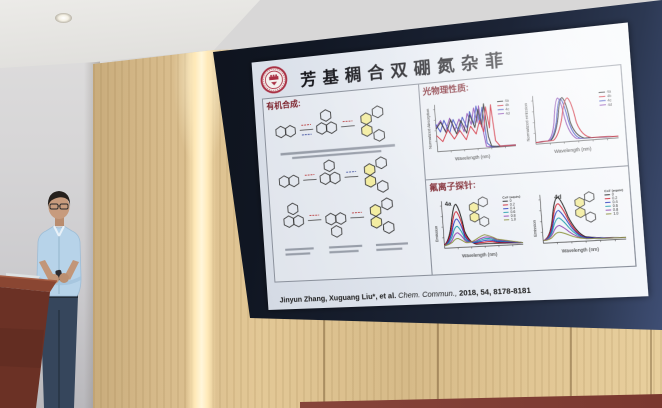 This screenshot has height=408, width=662. I want to click on presenter-glasses, so click(59, 206).